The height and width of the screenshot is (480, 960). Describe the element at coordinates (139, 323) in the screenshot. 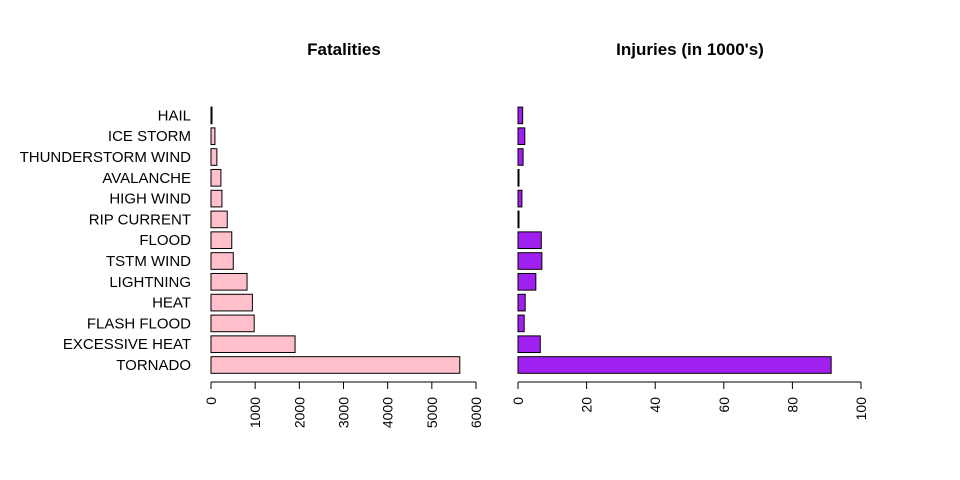

I see `category-label-flash-flood: FLASH FLOOD` at that location.